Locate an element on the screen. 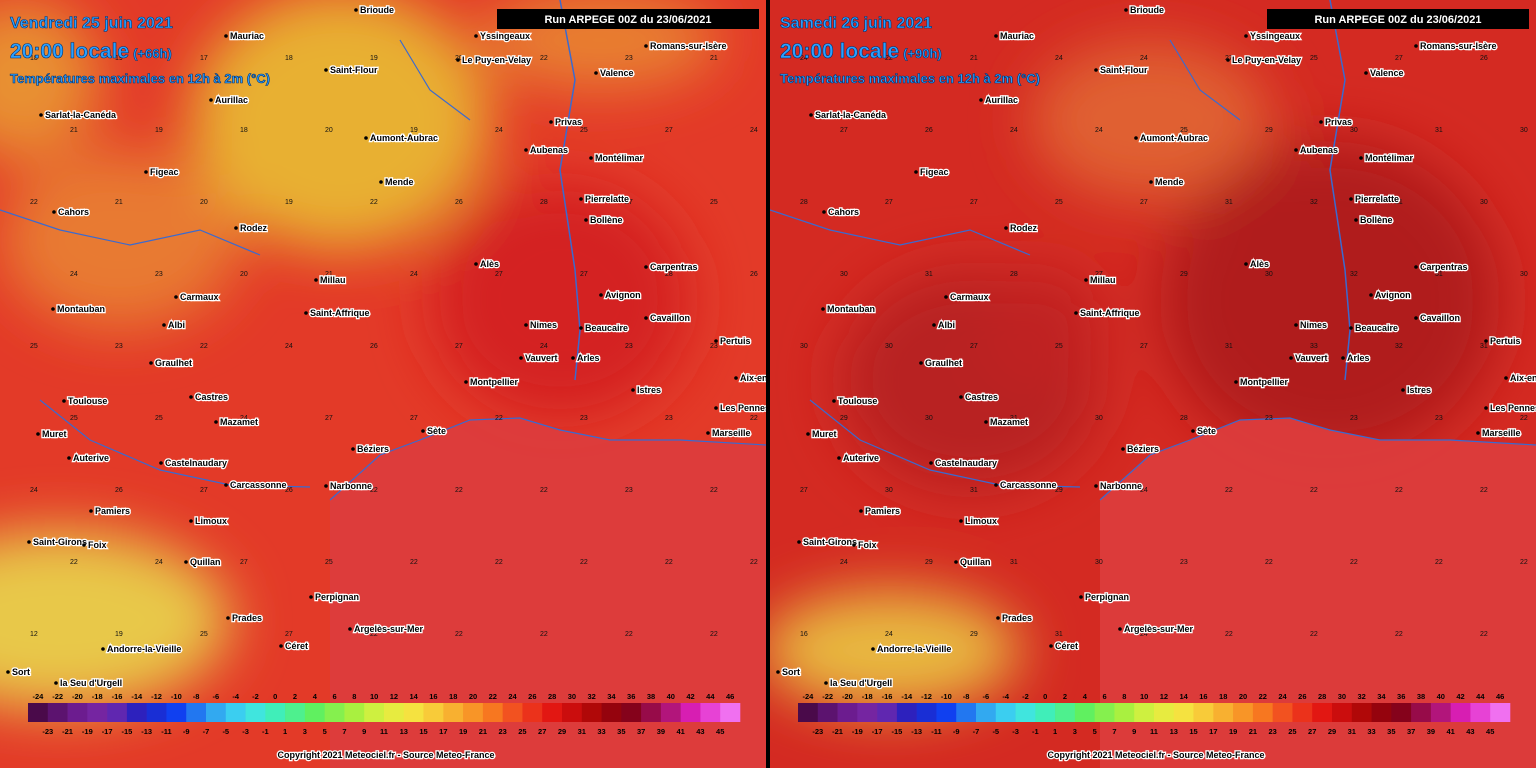 This screenshot has height=768, width=1536. legend-bottom-label: 9 is located at coordinates (1134, 731).